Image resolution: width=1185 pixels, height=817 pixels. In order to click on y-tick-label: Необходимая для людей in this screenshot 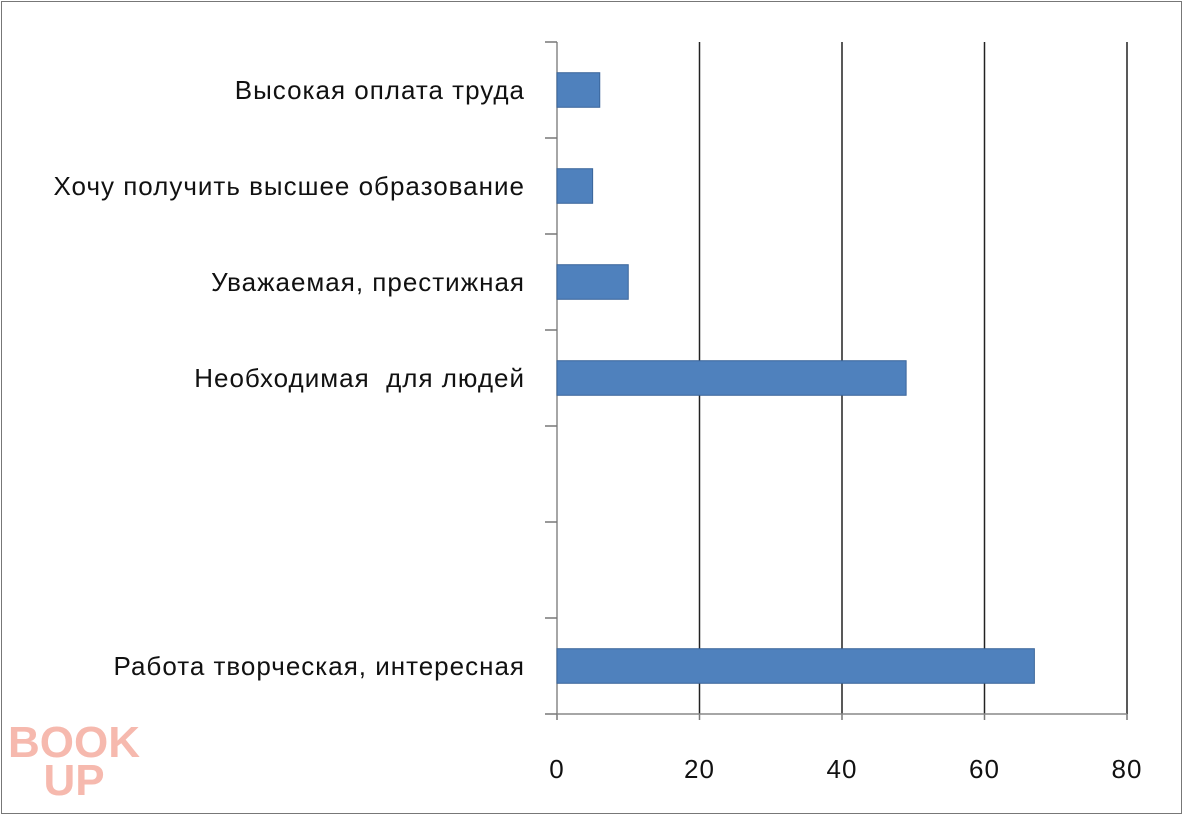, I will do `click(359, 378)`.